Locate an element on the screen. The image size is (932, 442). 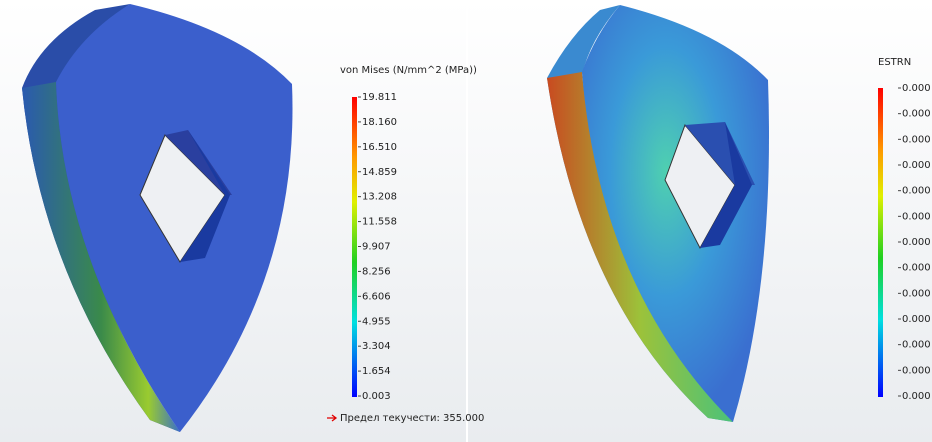
legend-title: ESTRN is located at coordinates (894, 62).